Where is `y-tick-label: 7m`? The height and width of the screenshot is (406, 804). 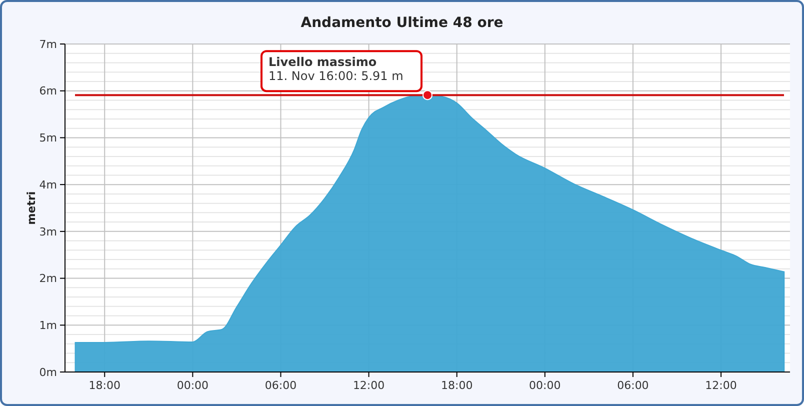 y-tick-label: 7m is located at coordinates (48, 44).